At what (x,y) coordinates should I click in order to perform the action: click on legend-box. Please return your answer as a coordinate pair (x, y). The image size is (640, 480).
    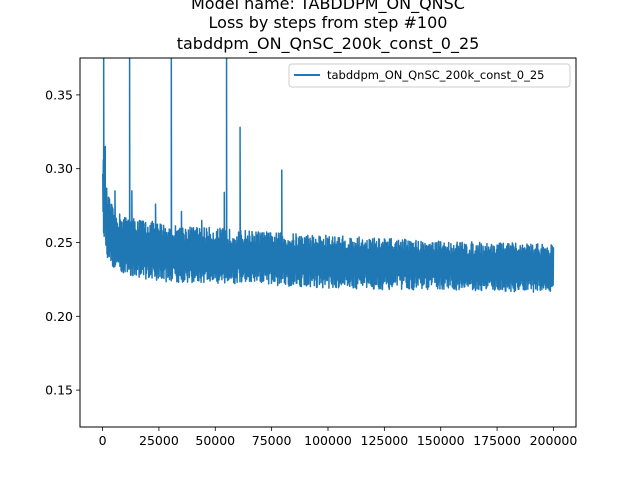
    Looking at the image, I should click on (429, 75).